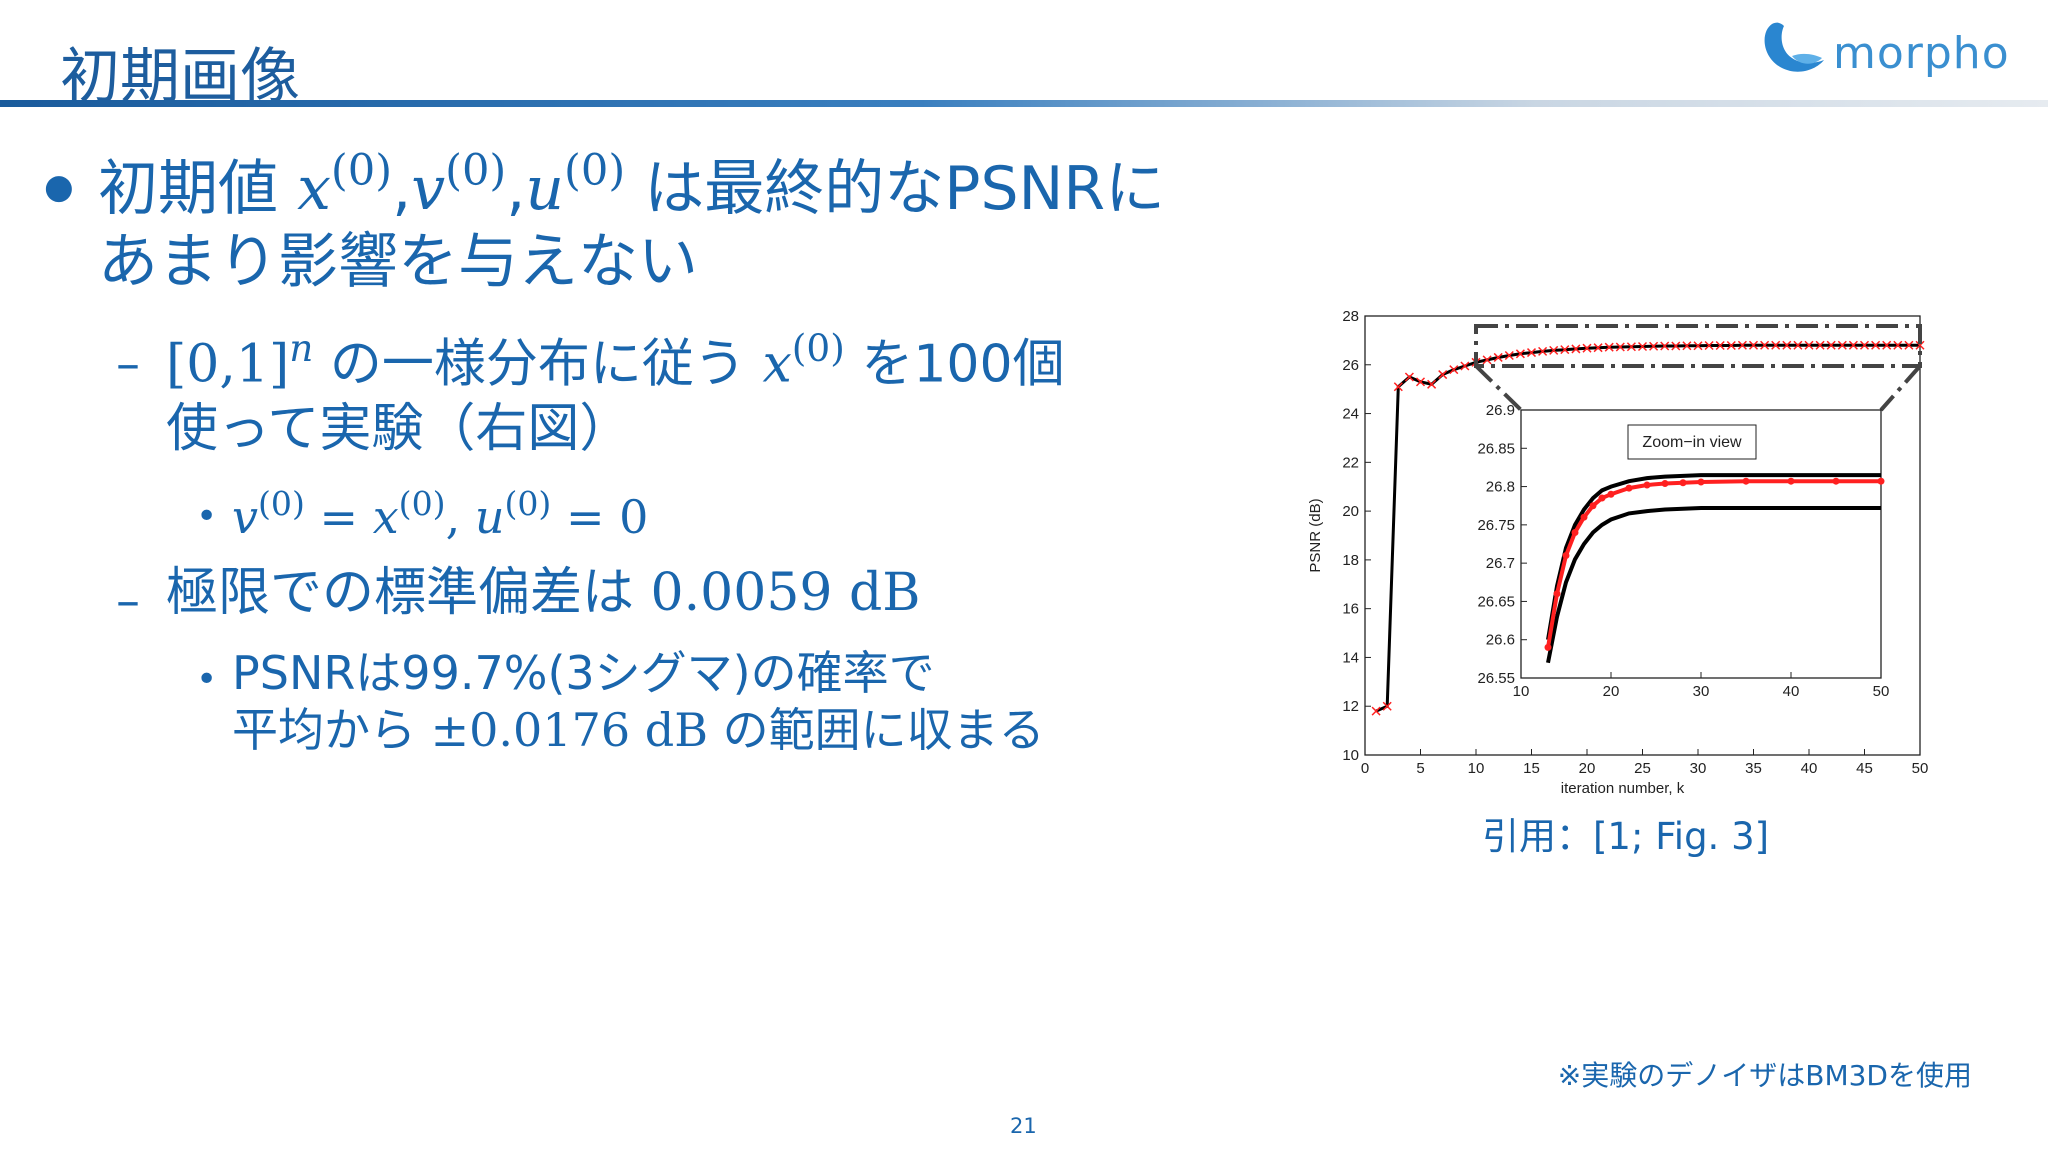 This screenshot has height=1152, width=2048. Describe the element at coordinates (331, 730) in the screenshot. I see `text-run: 平均から` at that location.